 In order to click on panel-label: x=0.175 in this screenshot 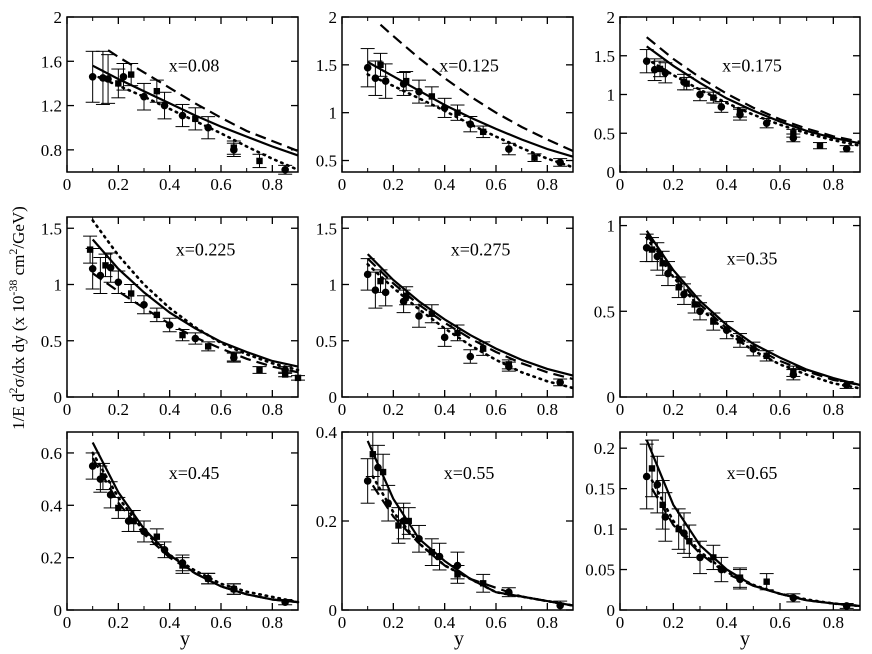, I will do `click(752, 66)`.